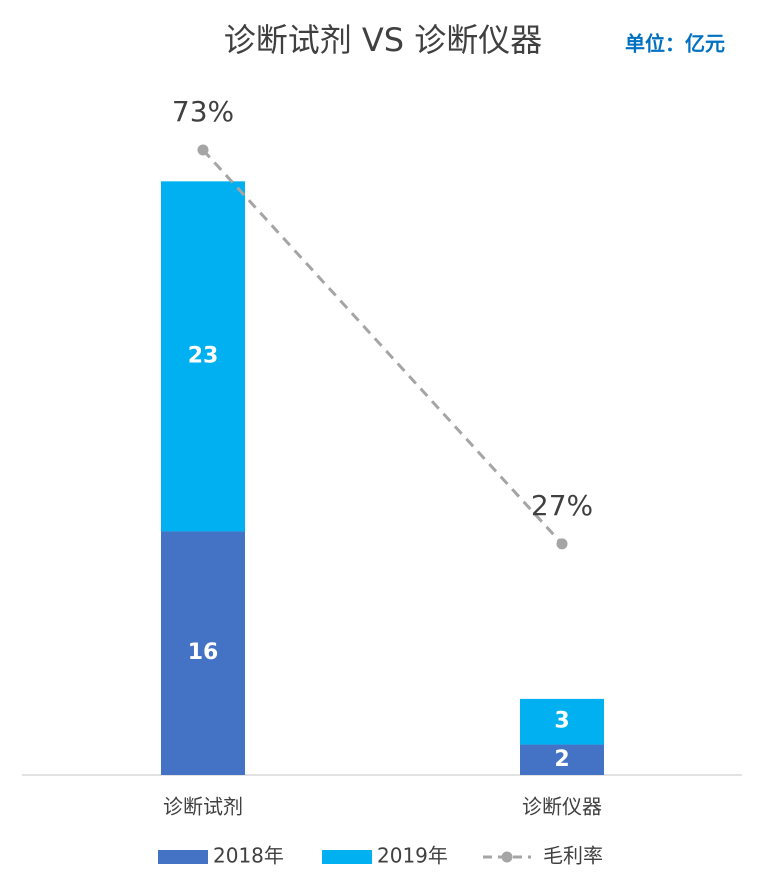 Image resolution: width=764 pixels, height=889 pixels. What do you see at coordinates (412, 856) in the screenshot?
I see `legend-label: 2019年` at bounding box center [412, 856].